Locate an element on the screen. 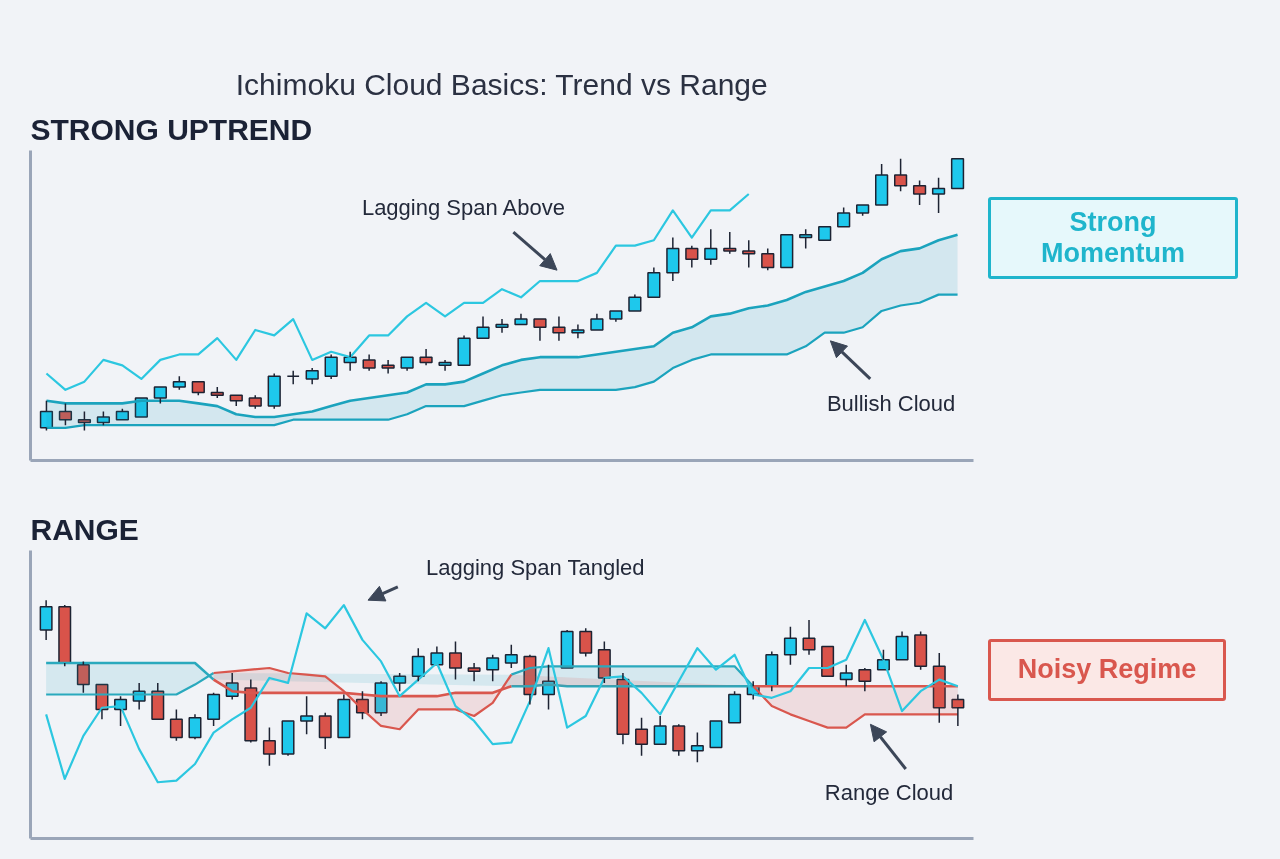 The height and width of the screenshot is (859, 1280). text: Noisy Regime is located at coordinates (1107, 670).